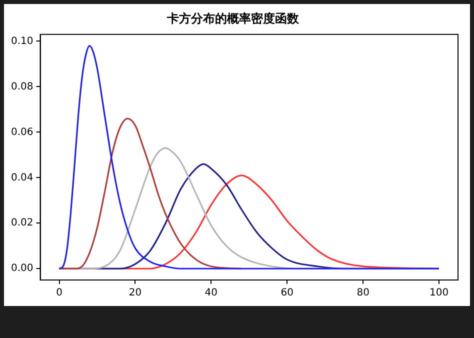 The height and width of the screenshot is (338, 474). Describe the element at coordinates (211, 293) in the screenshot. I see `x-tick-label: 40` at that location.